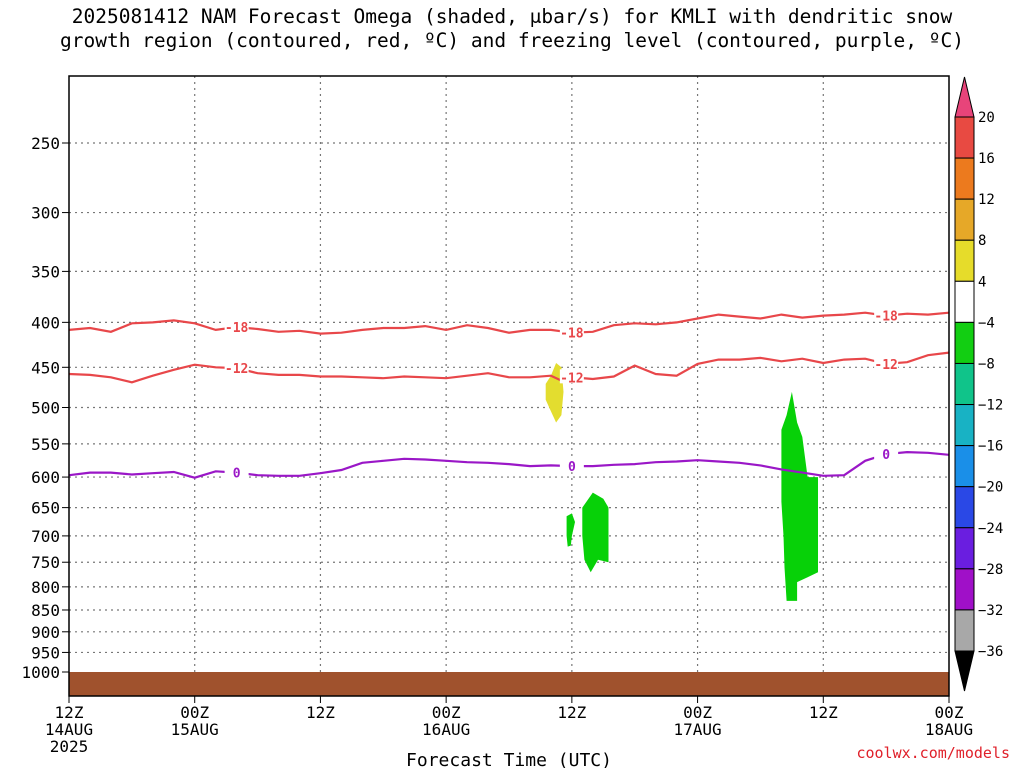 The width and height of the screenshot is (1024, 768). Describe the element at coordinates (990, 529) in the screenshot. I see `colorbar-label: −24` at that location.